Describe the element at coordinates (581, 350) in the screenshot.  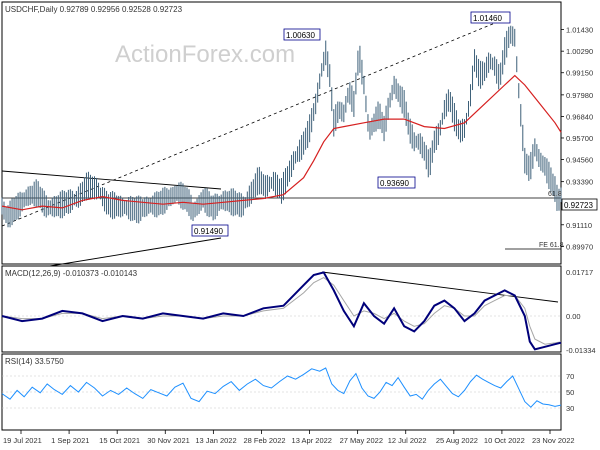
I see `macd-tick-label: -0.01334` at that location.